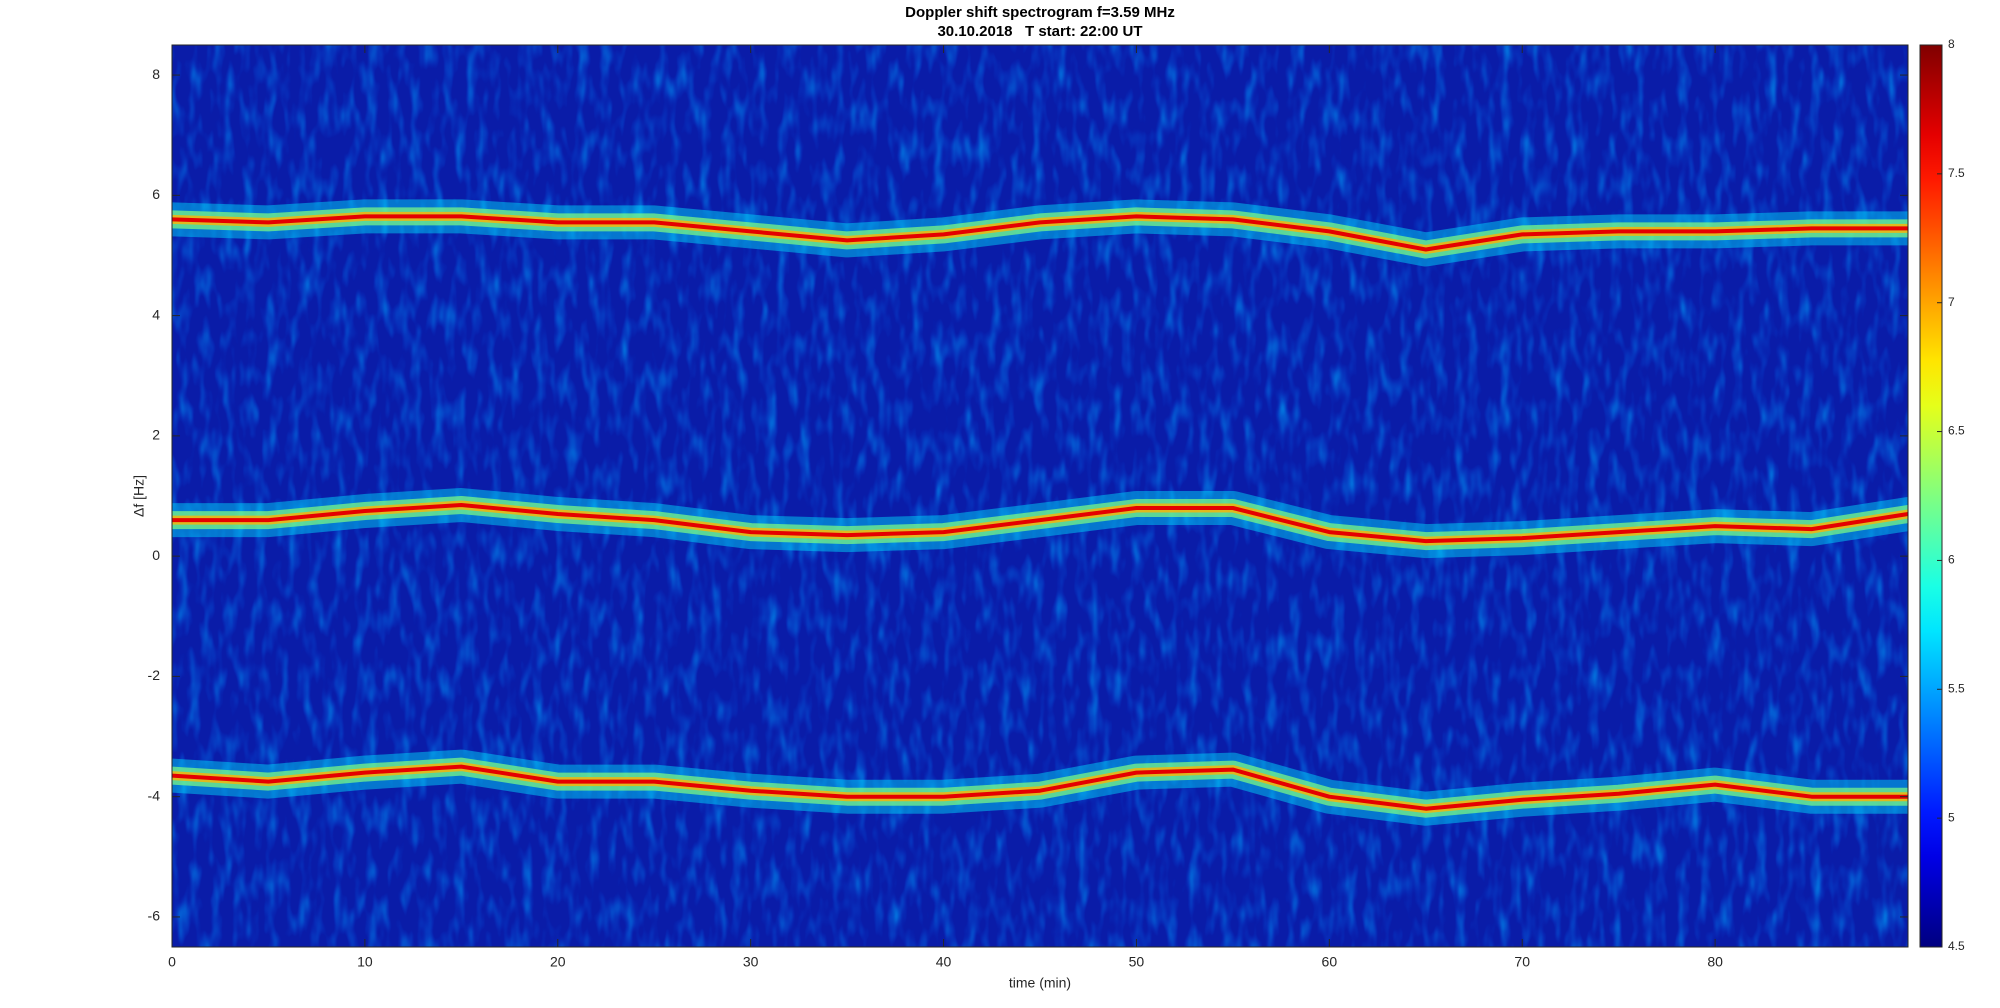  Describe the element at coordinates (156, 194) in the screenshot. I see `y-tick-label: 6` at that location.